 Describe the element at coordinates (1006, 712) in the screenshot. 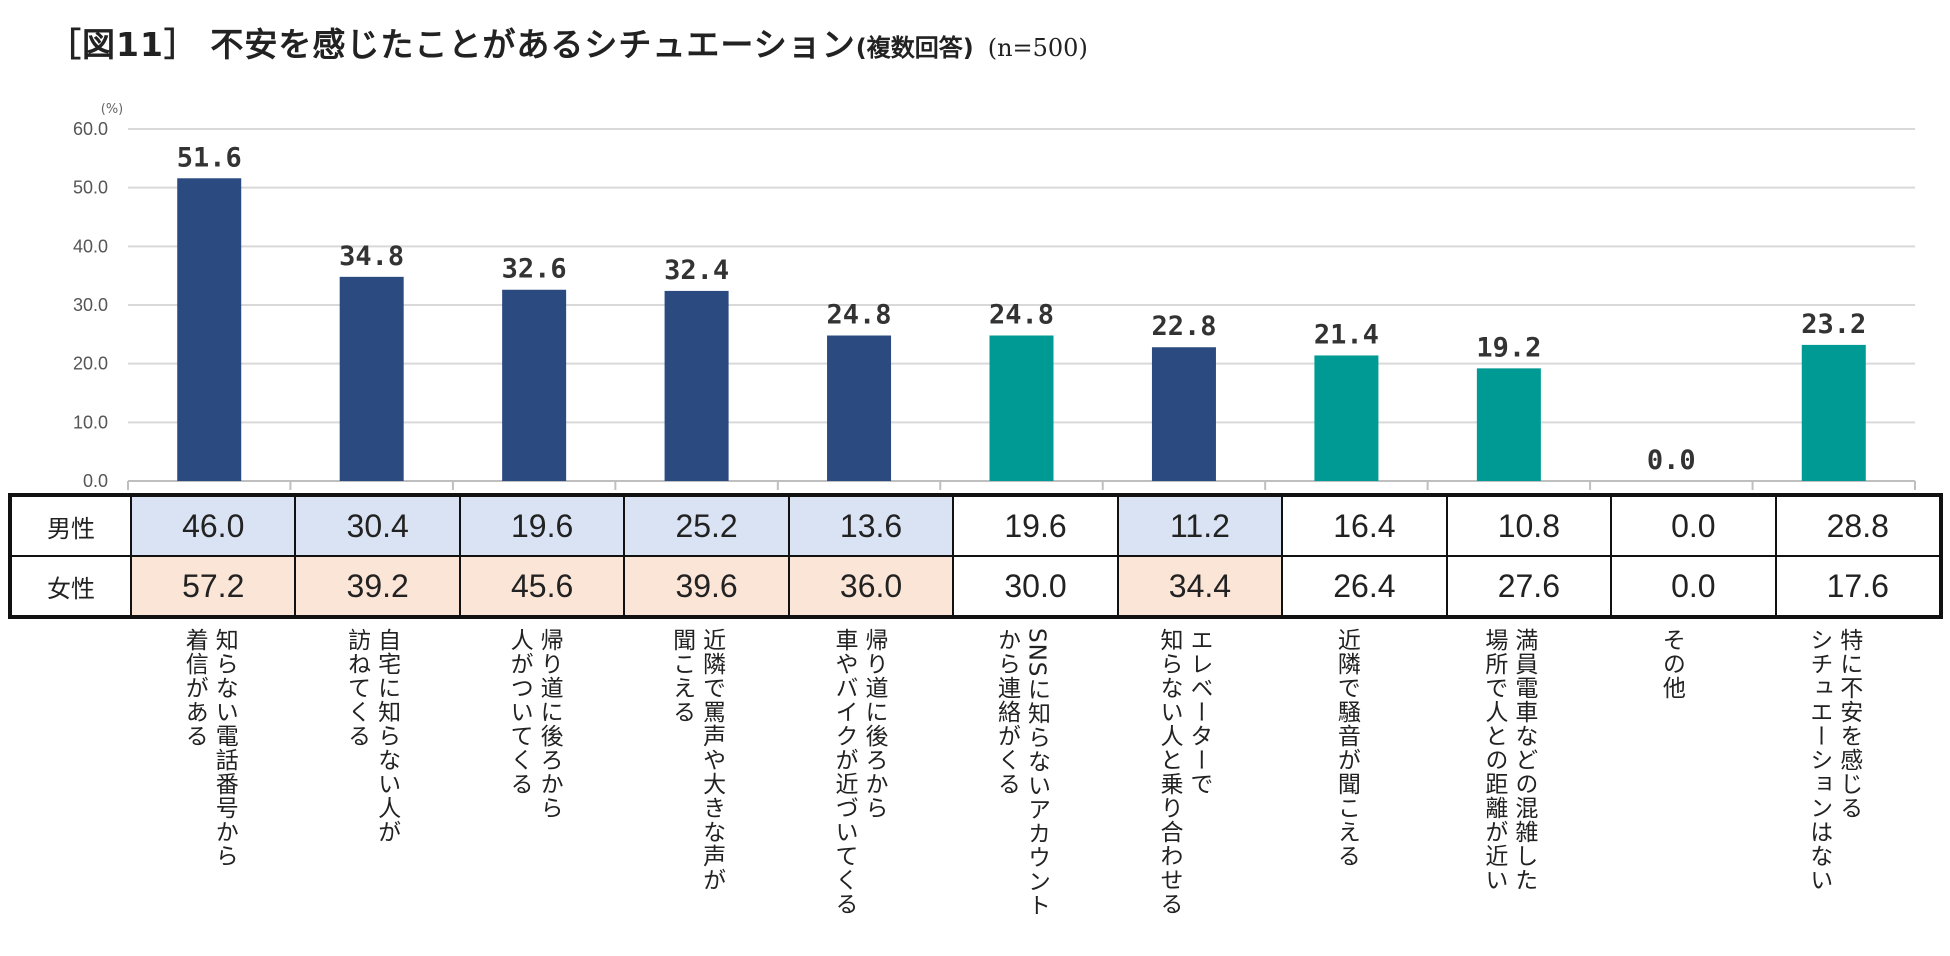

I see `category-label-line: から連絡がくる` at that location.